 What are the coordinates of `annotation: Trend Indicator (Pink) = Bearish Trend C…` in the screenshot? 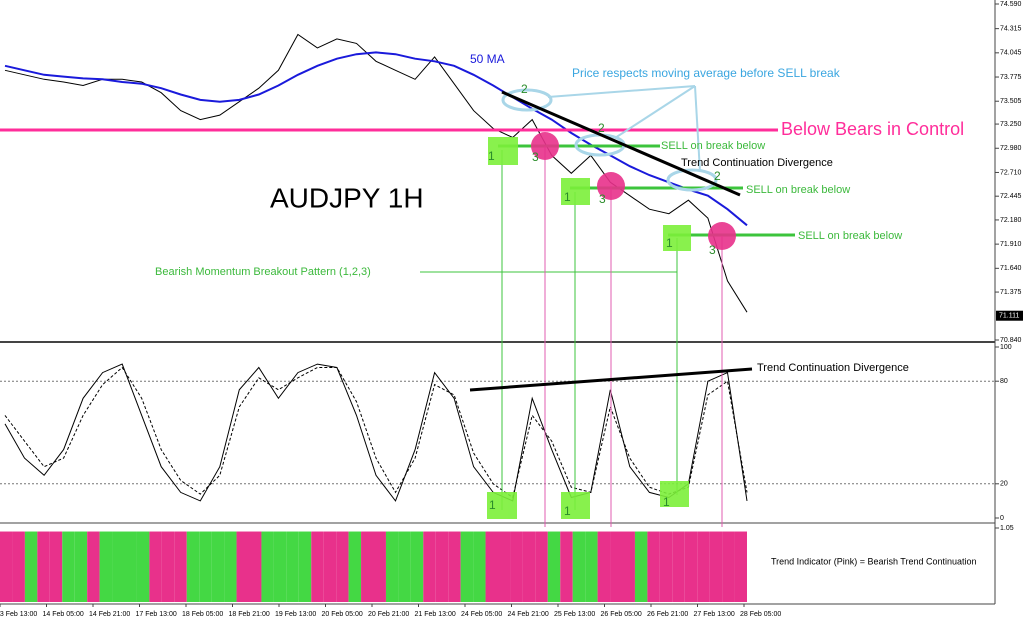 It's located at (874, 561).